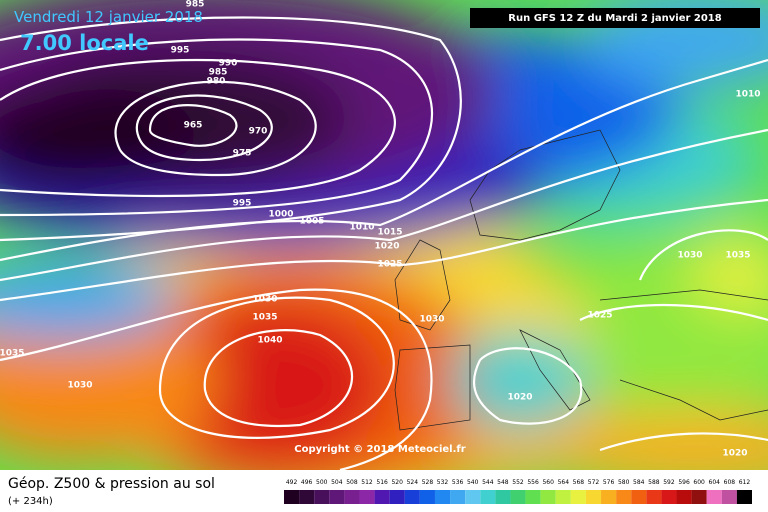  Describe the element at coordinates (624, 482) in the screenshot. I see `legend-label: 580` at that location.